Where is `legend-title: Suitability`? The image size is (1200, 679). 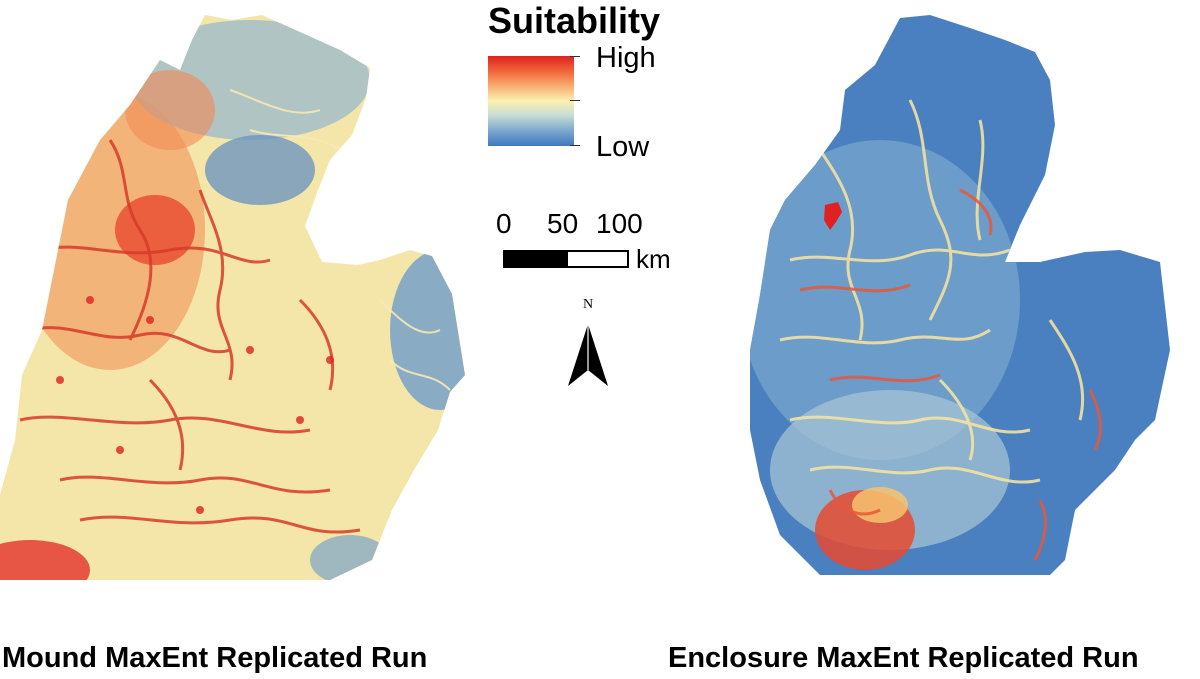
legend-title: Suitability is located at coordinates (574, 20).